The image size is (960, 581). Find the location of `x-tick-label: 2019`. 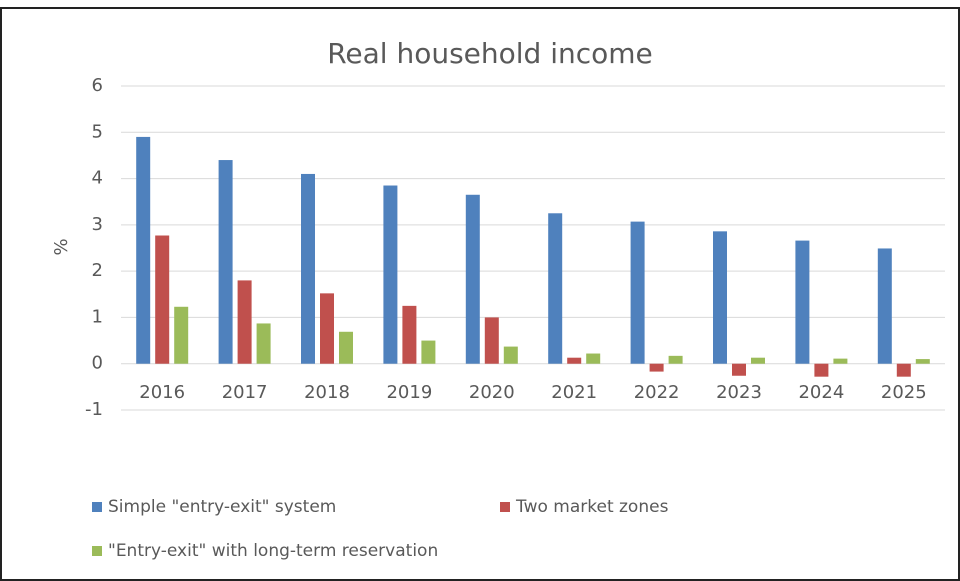

x-tick-label: 2019 is located at coordinates (409, 392).